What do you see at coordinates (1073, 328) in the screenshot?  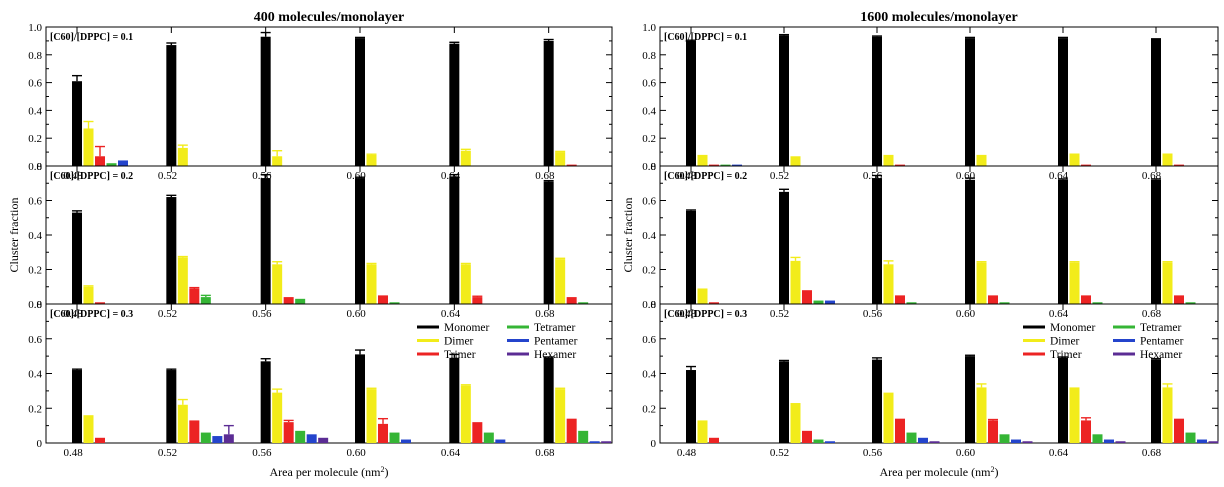 I see `legend-label-monomer: Monomer` at bounding box center [1073, 328].